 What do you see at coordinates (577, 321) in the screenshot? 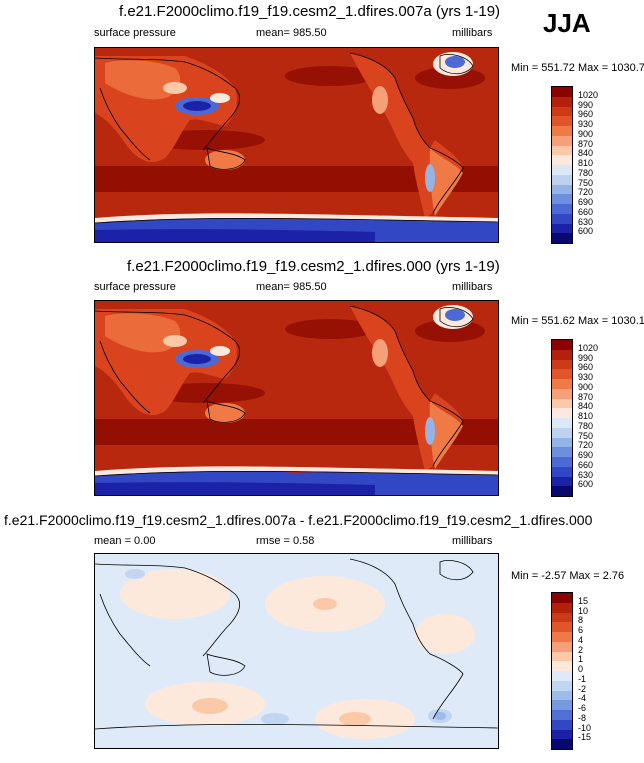
I see `panel-2-minmax: Min = 551.62 Max = 1030.13` at bounding box center [577, 321].